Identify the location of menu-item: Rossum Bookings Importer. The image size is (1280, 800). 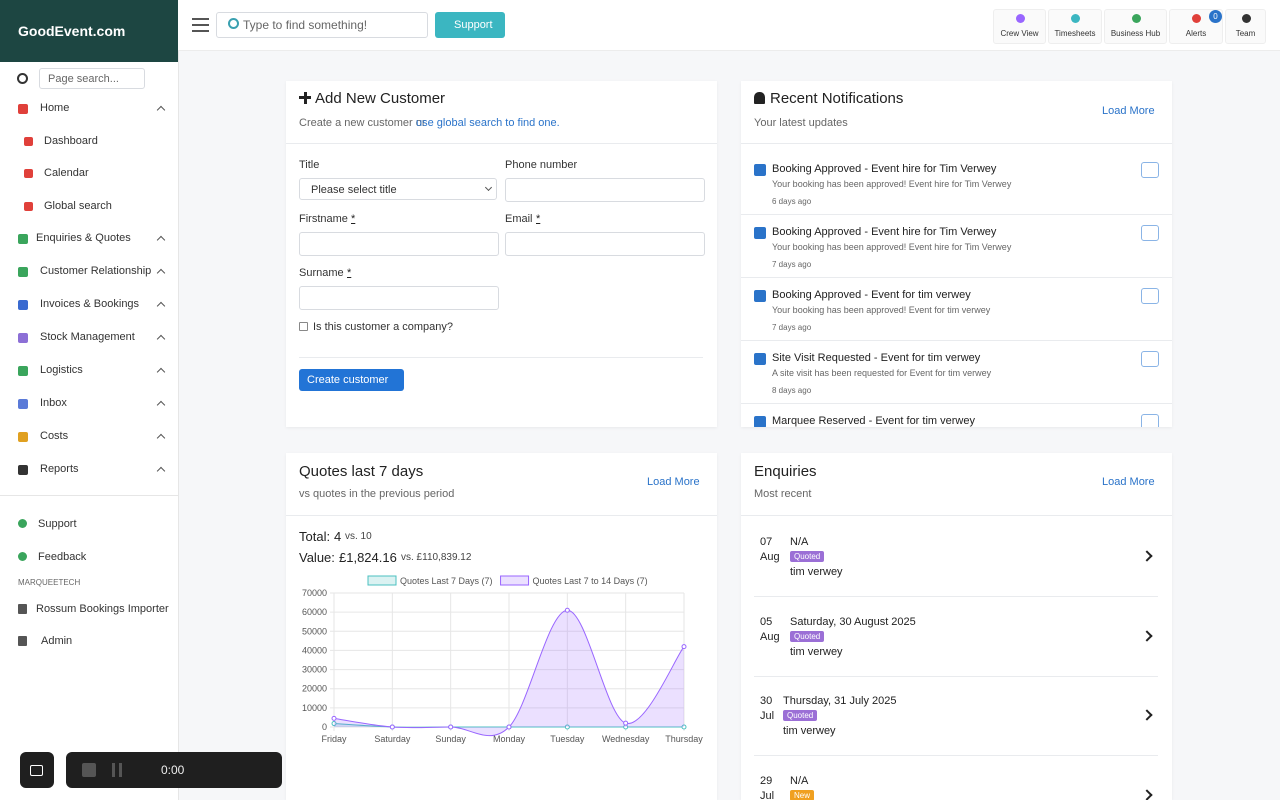
(102, 609).